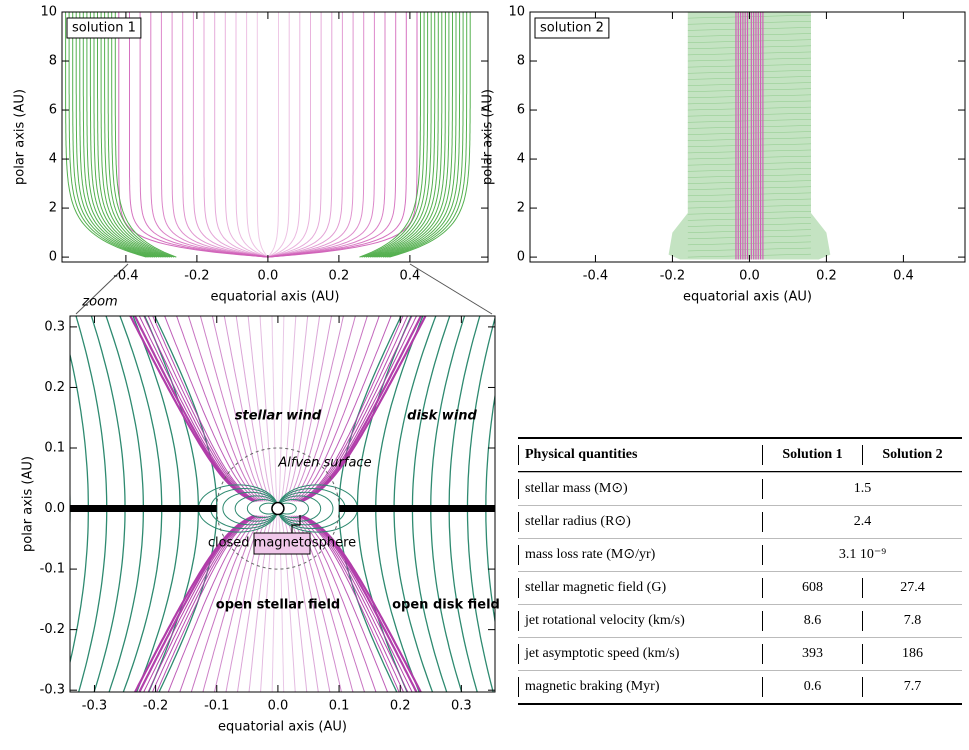  What do you see at coordinates (812, 621) in the screenshot?
I see `table-cell: 8.6` at bounding box center [812, 621].